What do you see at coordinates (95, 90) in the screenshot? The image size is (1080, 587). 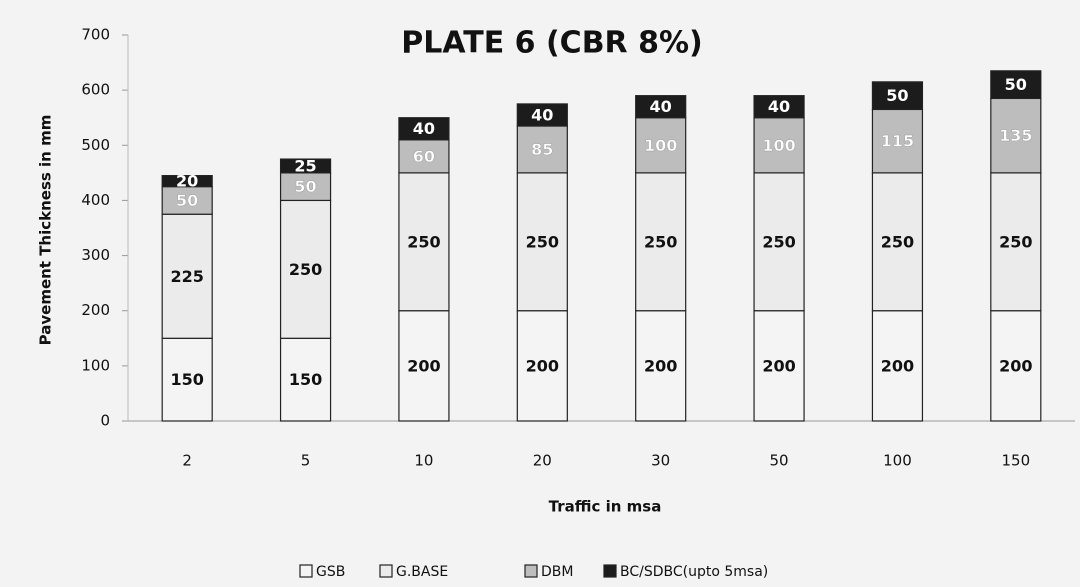 I see `y-tick-label: 600` at bounding box center [95, 90].